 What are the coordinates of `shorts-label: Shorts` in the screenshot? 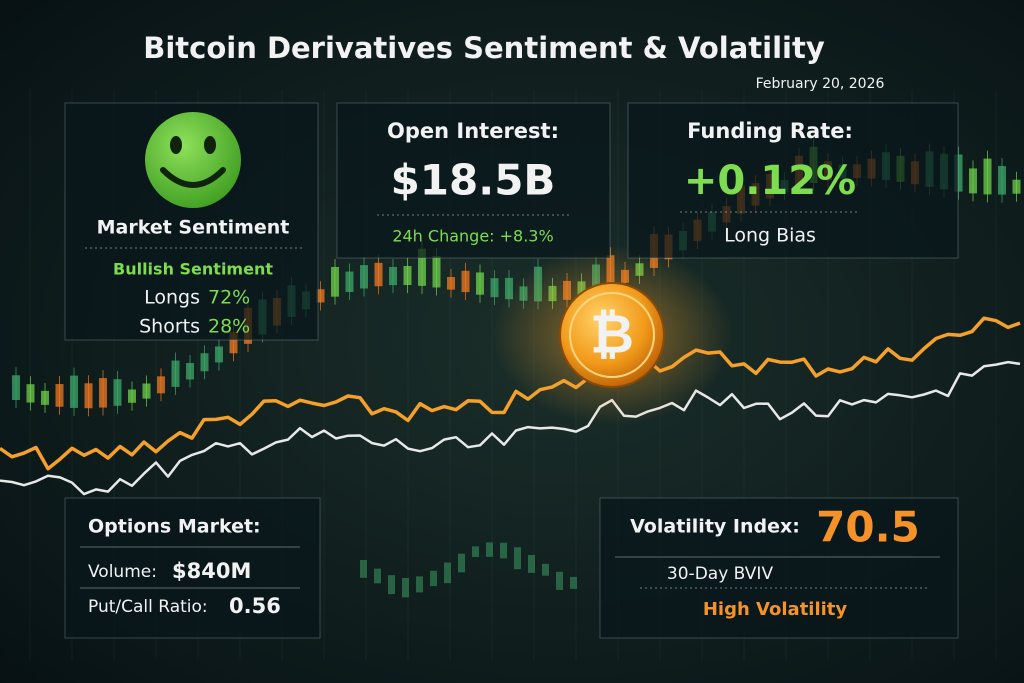 It's located at (169, 327).